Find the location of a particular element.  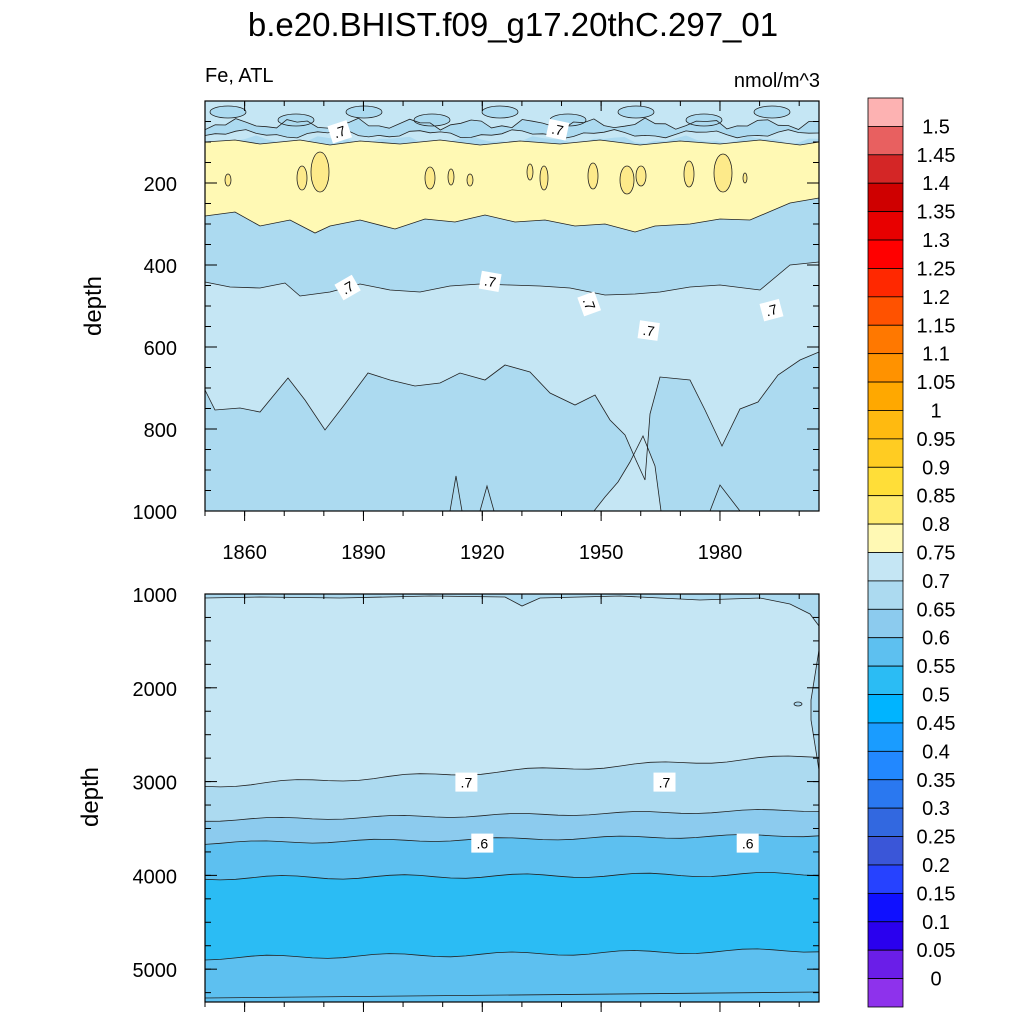

upper-surface-contour-line is located at coordinates (512, 134).